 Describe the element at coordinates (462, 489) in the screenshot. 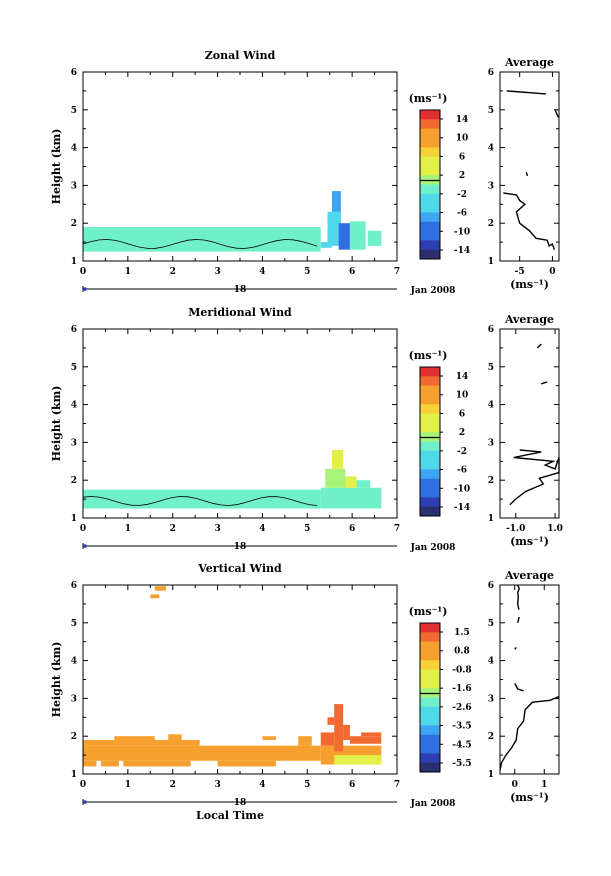

I see `colorbar-tick-label: -10` at that location.